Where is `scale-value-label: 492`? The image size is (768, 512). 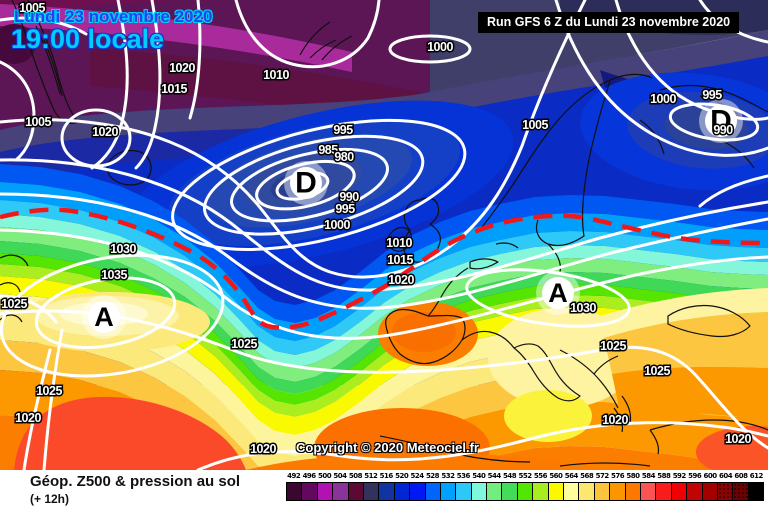 scale-value-label: 492 is located at coordinates (294, 476).